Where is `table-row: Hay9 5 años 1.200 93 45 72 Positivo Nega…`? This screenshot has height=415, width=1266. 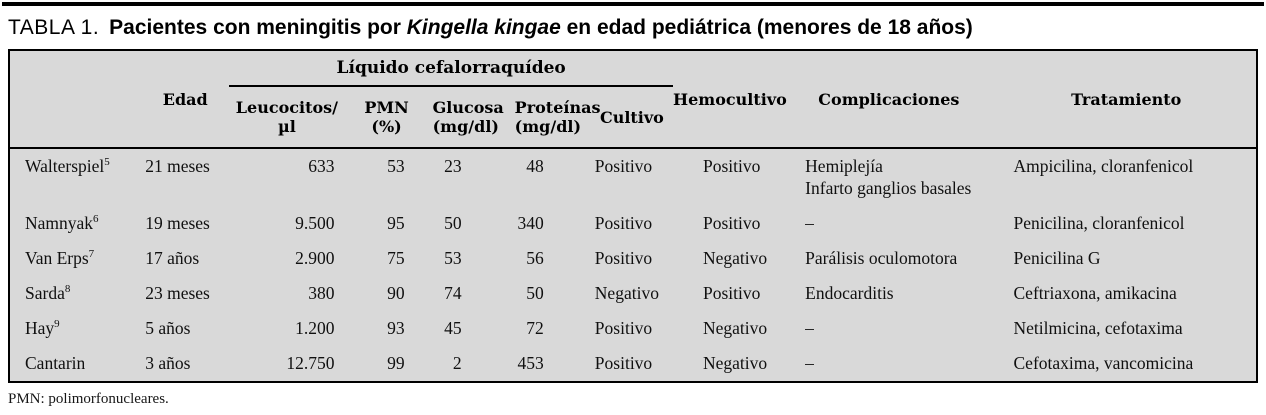 table-row: Hay9 5 años 1.200 93 45 72 Positivo Nega… is located at coordinates (633, 328).